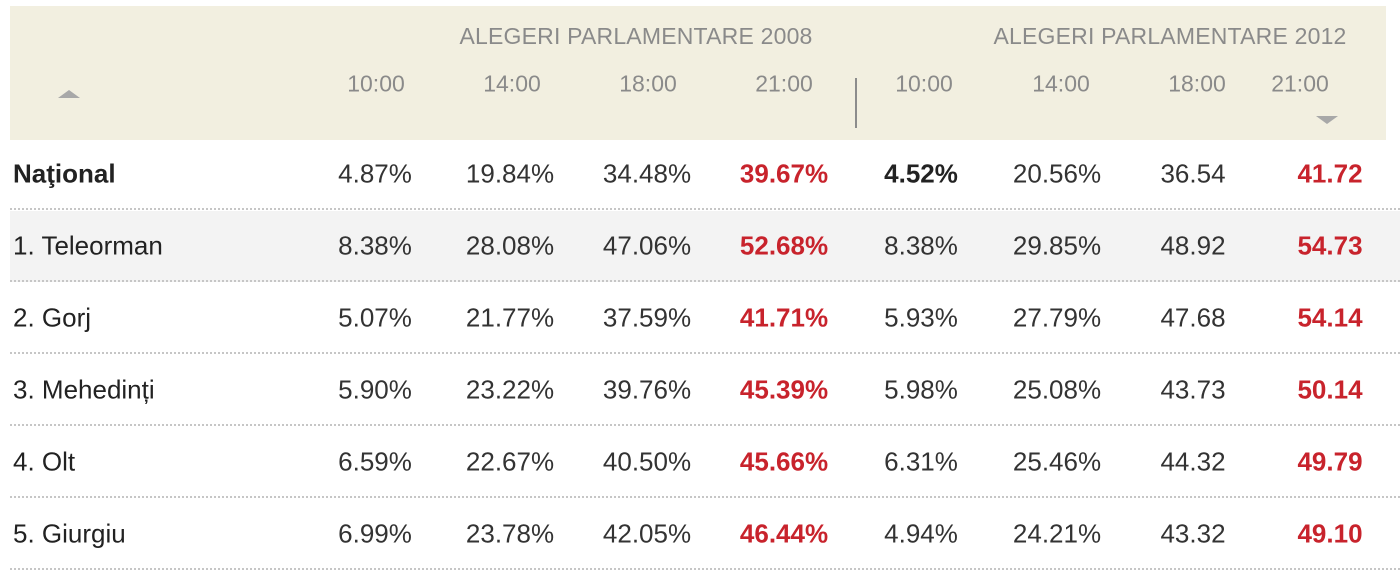 The width and height of the screenshot is (1400, 576). Describe the element at coordinates (647, 317) in the screenshot. I see `value-2008-1800: 37.59%` at that location.